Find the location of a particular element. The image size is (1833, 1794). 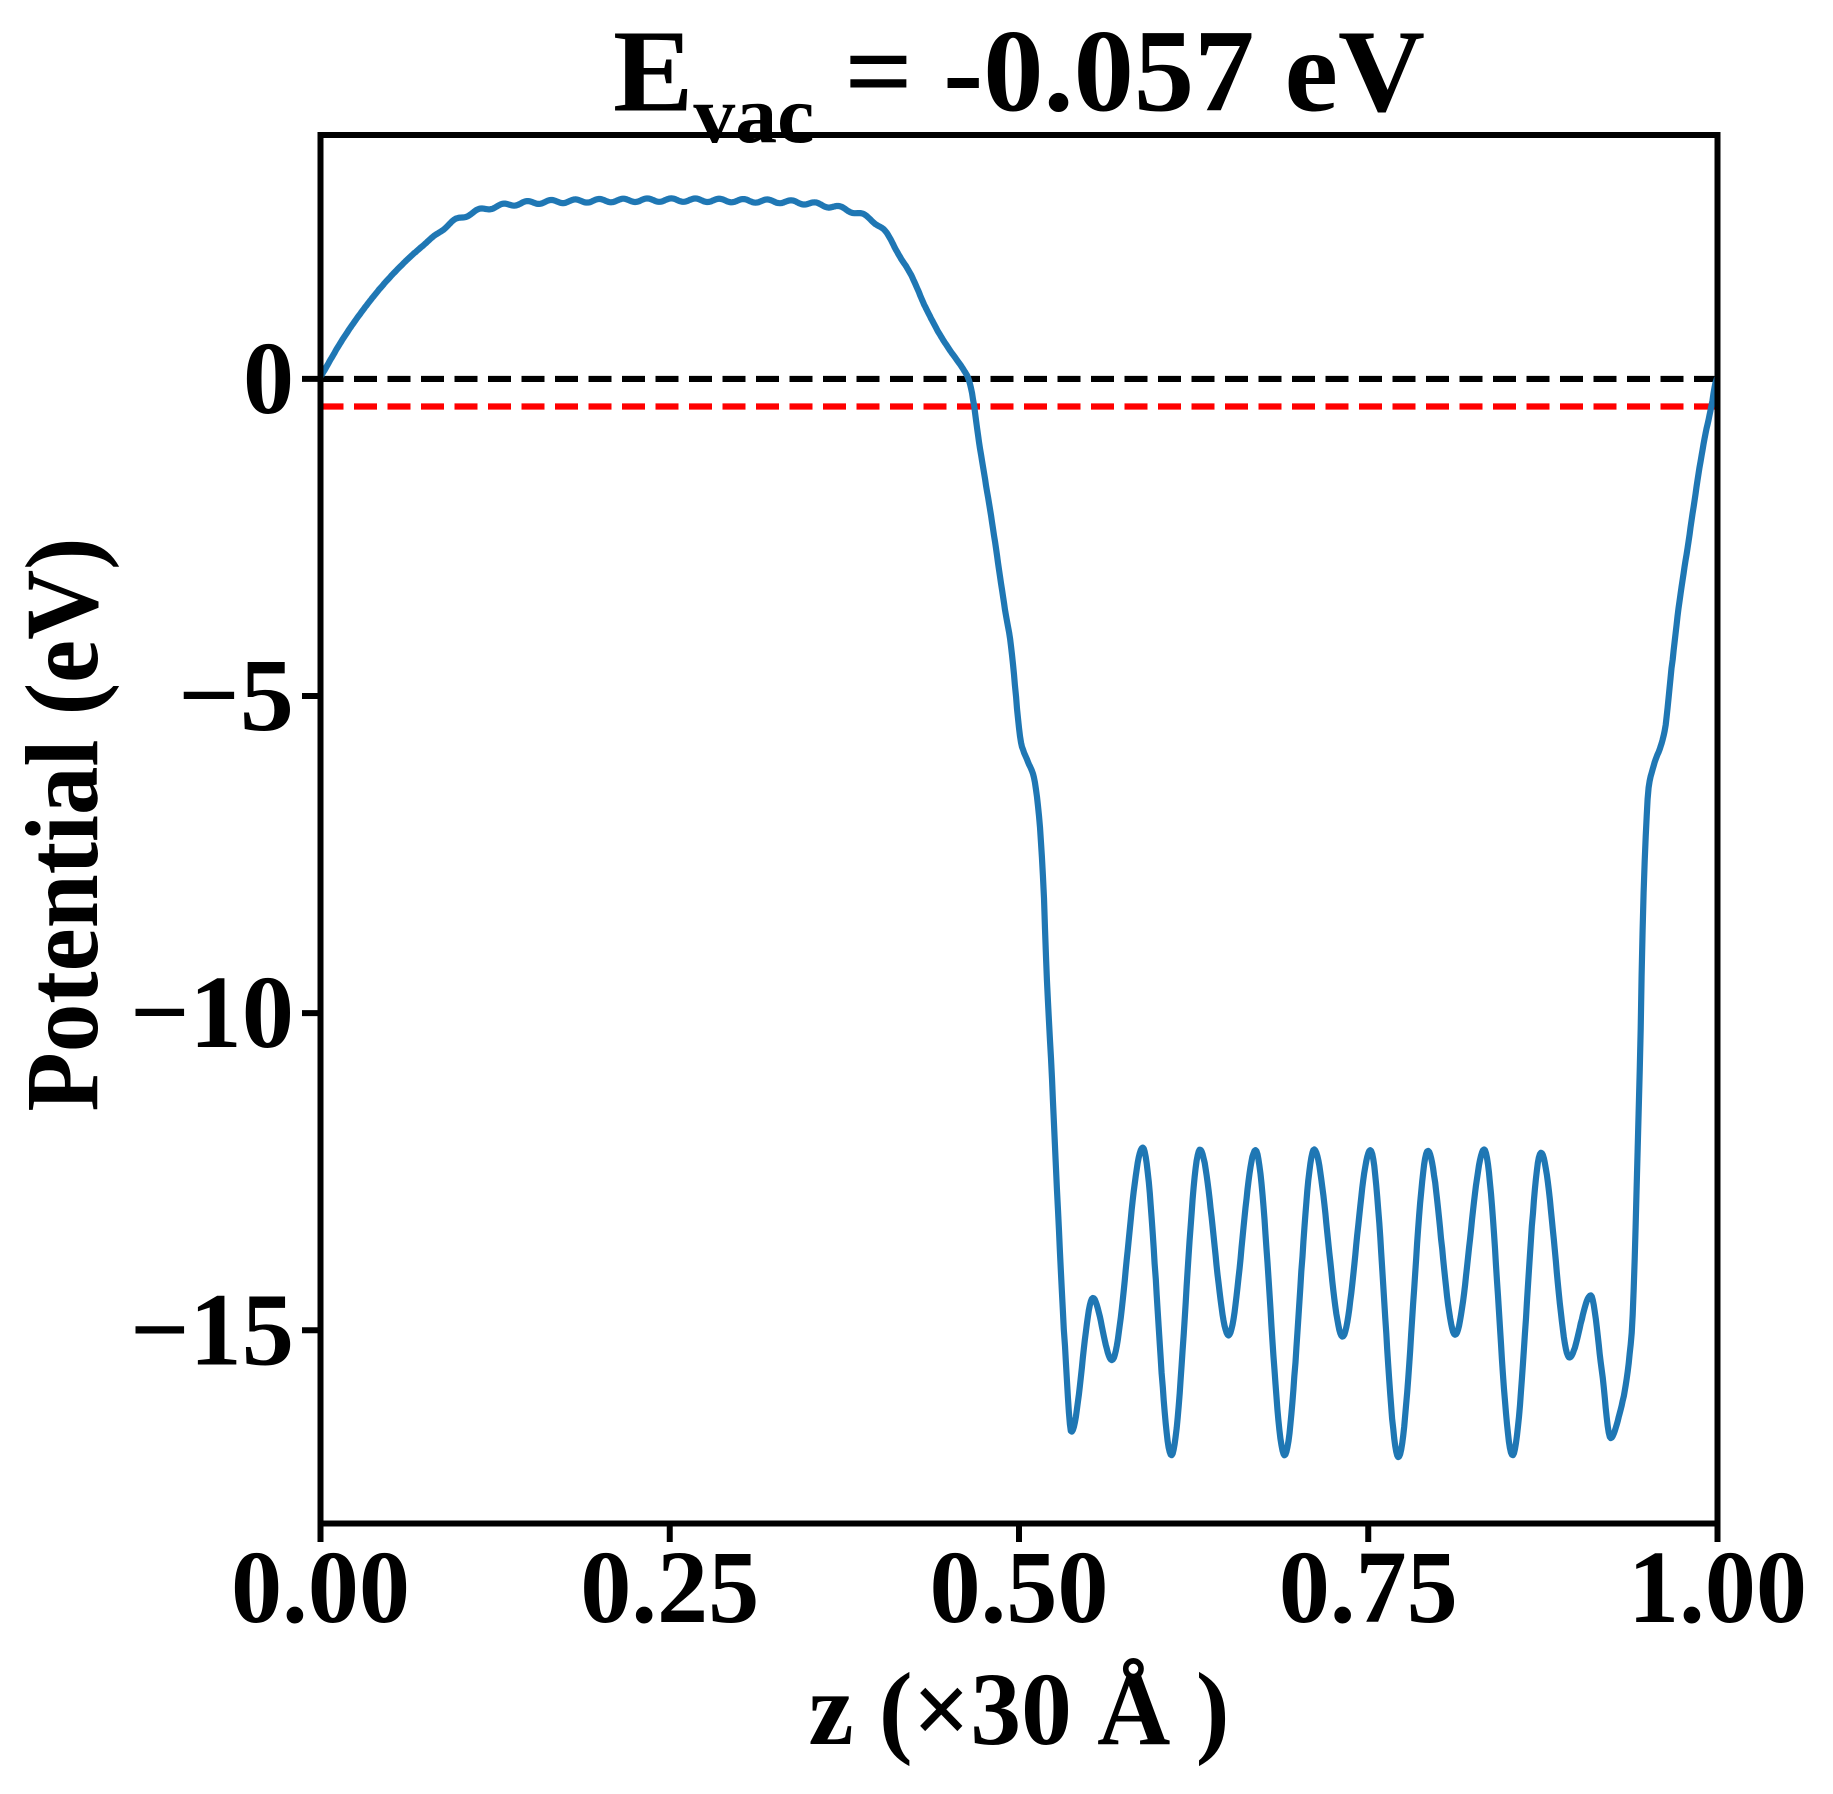

chart-title: Evac = -0.057 eV is located at coordinates (1019, 83).